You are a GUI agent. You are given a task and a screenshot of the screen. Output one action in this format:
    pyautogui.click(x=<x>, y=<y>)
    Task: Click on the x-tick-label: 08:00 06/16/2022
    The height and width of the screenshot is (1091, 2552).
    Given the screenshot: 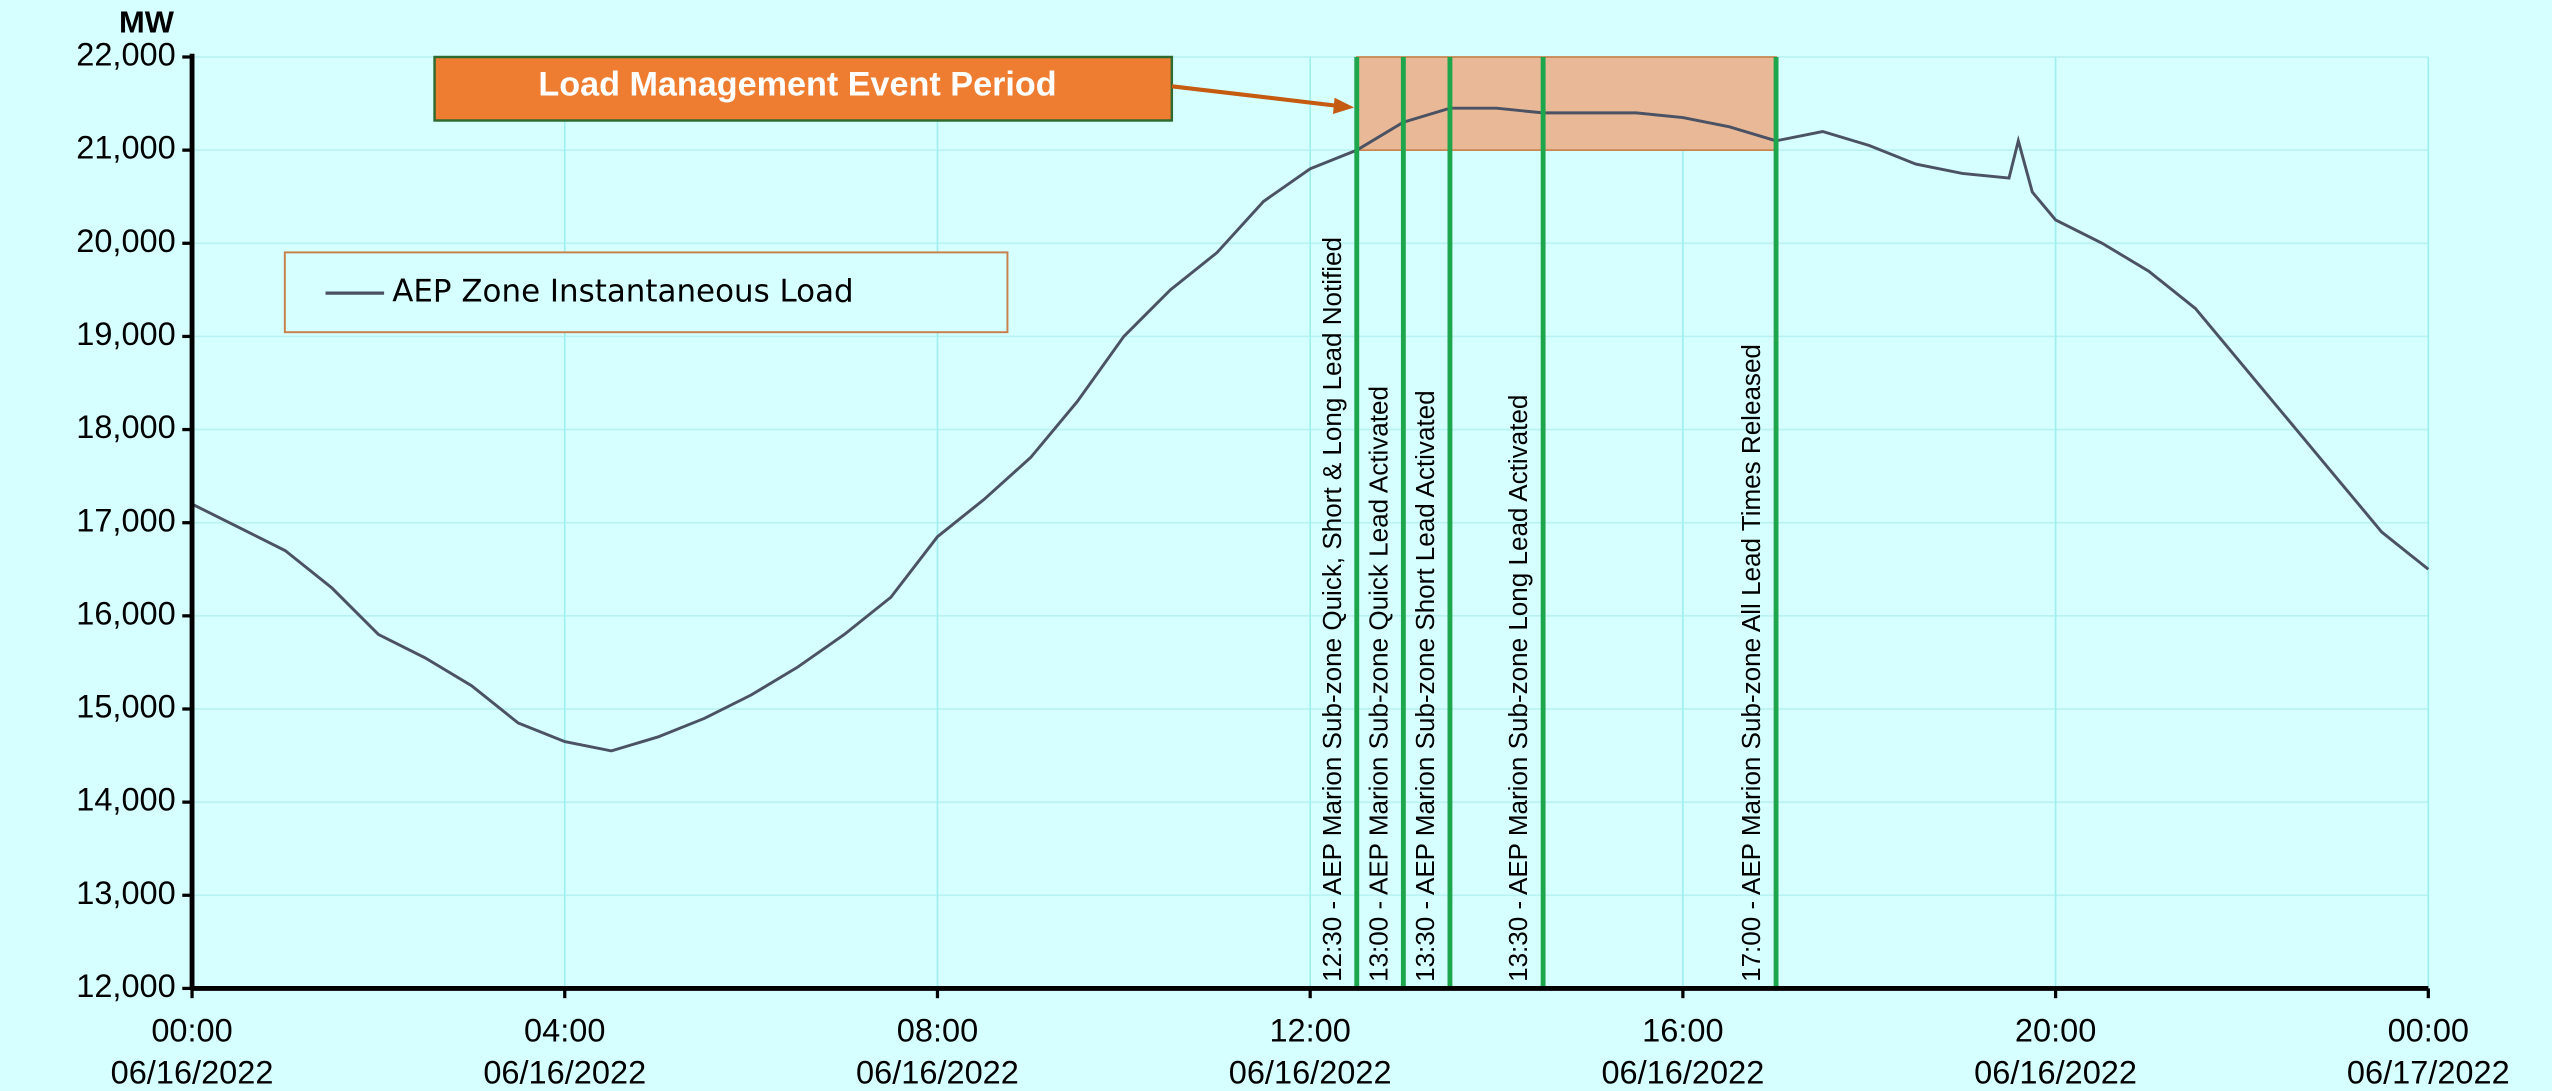 What is the action you would take?
    pyautogui.click(x=937, y=1051)
    